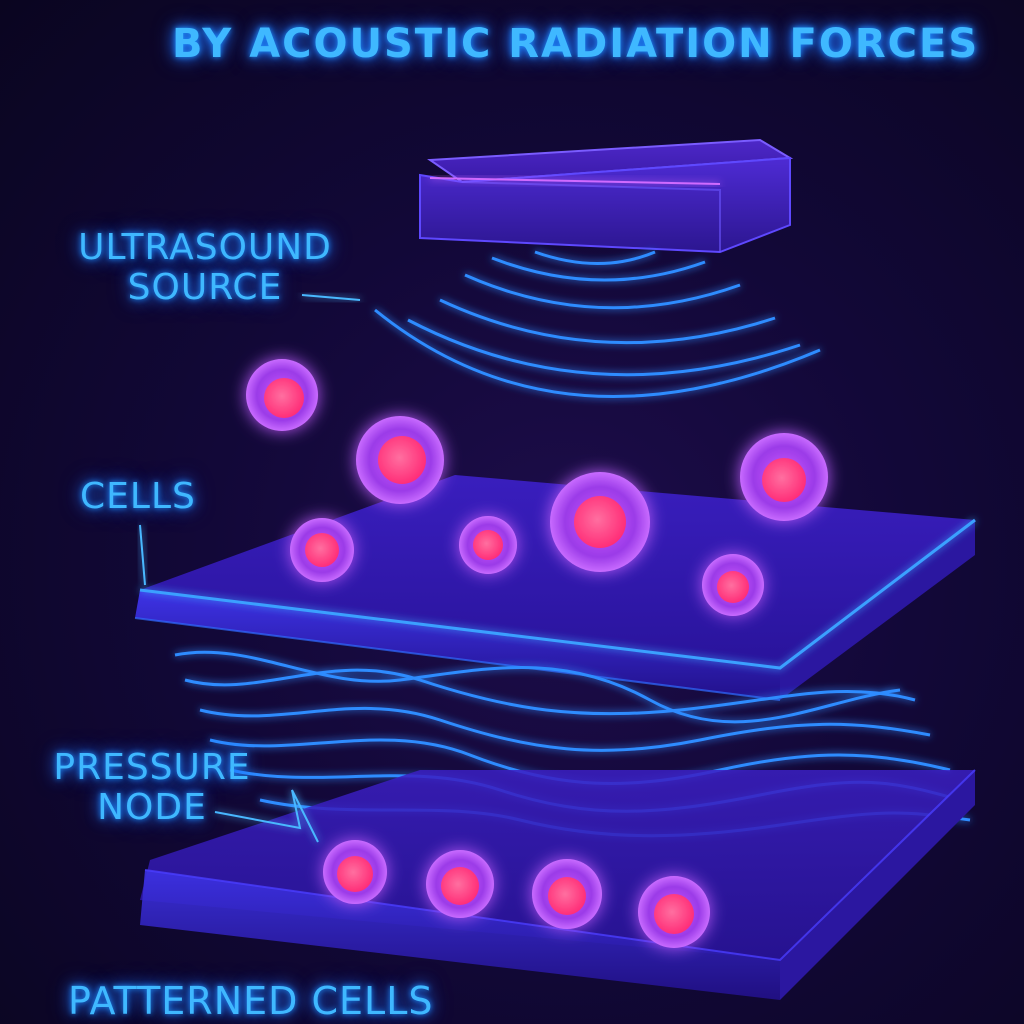 This screenshot has height=1024, width=1024. Describe the element at coordinates (266, 816) in the screenshot. I see `pressure-node-leader` at that location.